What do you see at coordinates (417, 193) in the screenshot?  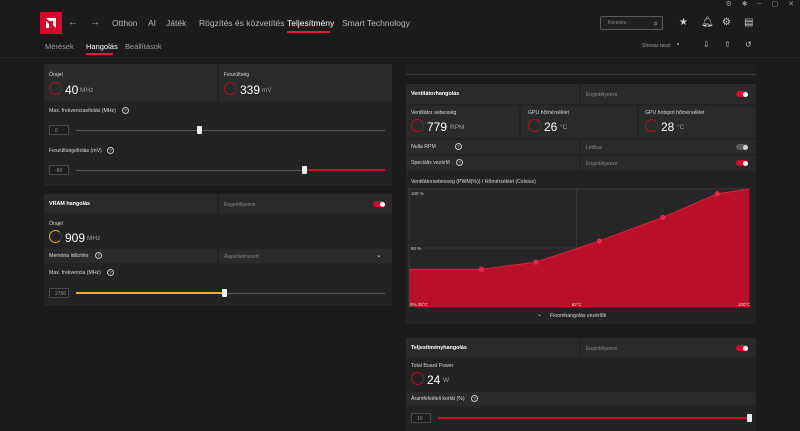 I see `y-tick-label: 100 %` at bounding box center [417, 193].